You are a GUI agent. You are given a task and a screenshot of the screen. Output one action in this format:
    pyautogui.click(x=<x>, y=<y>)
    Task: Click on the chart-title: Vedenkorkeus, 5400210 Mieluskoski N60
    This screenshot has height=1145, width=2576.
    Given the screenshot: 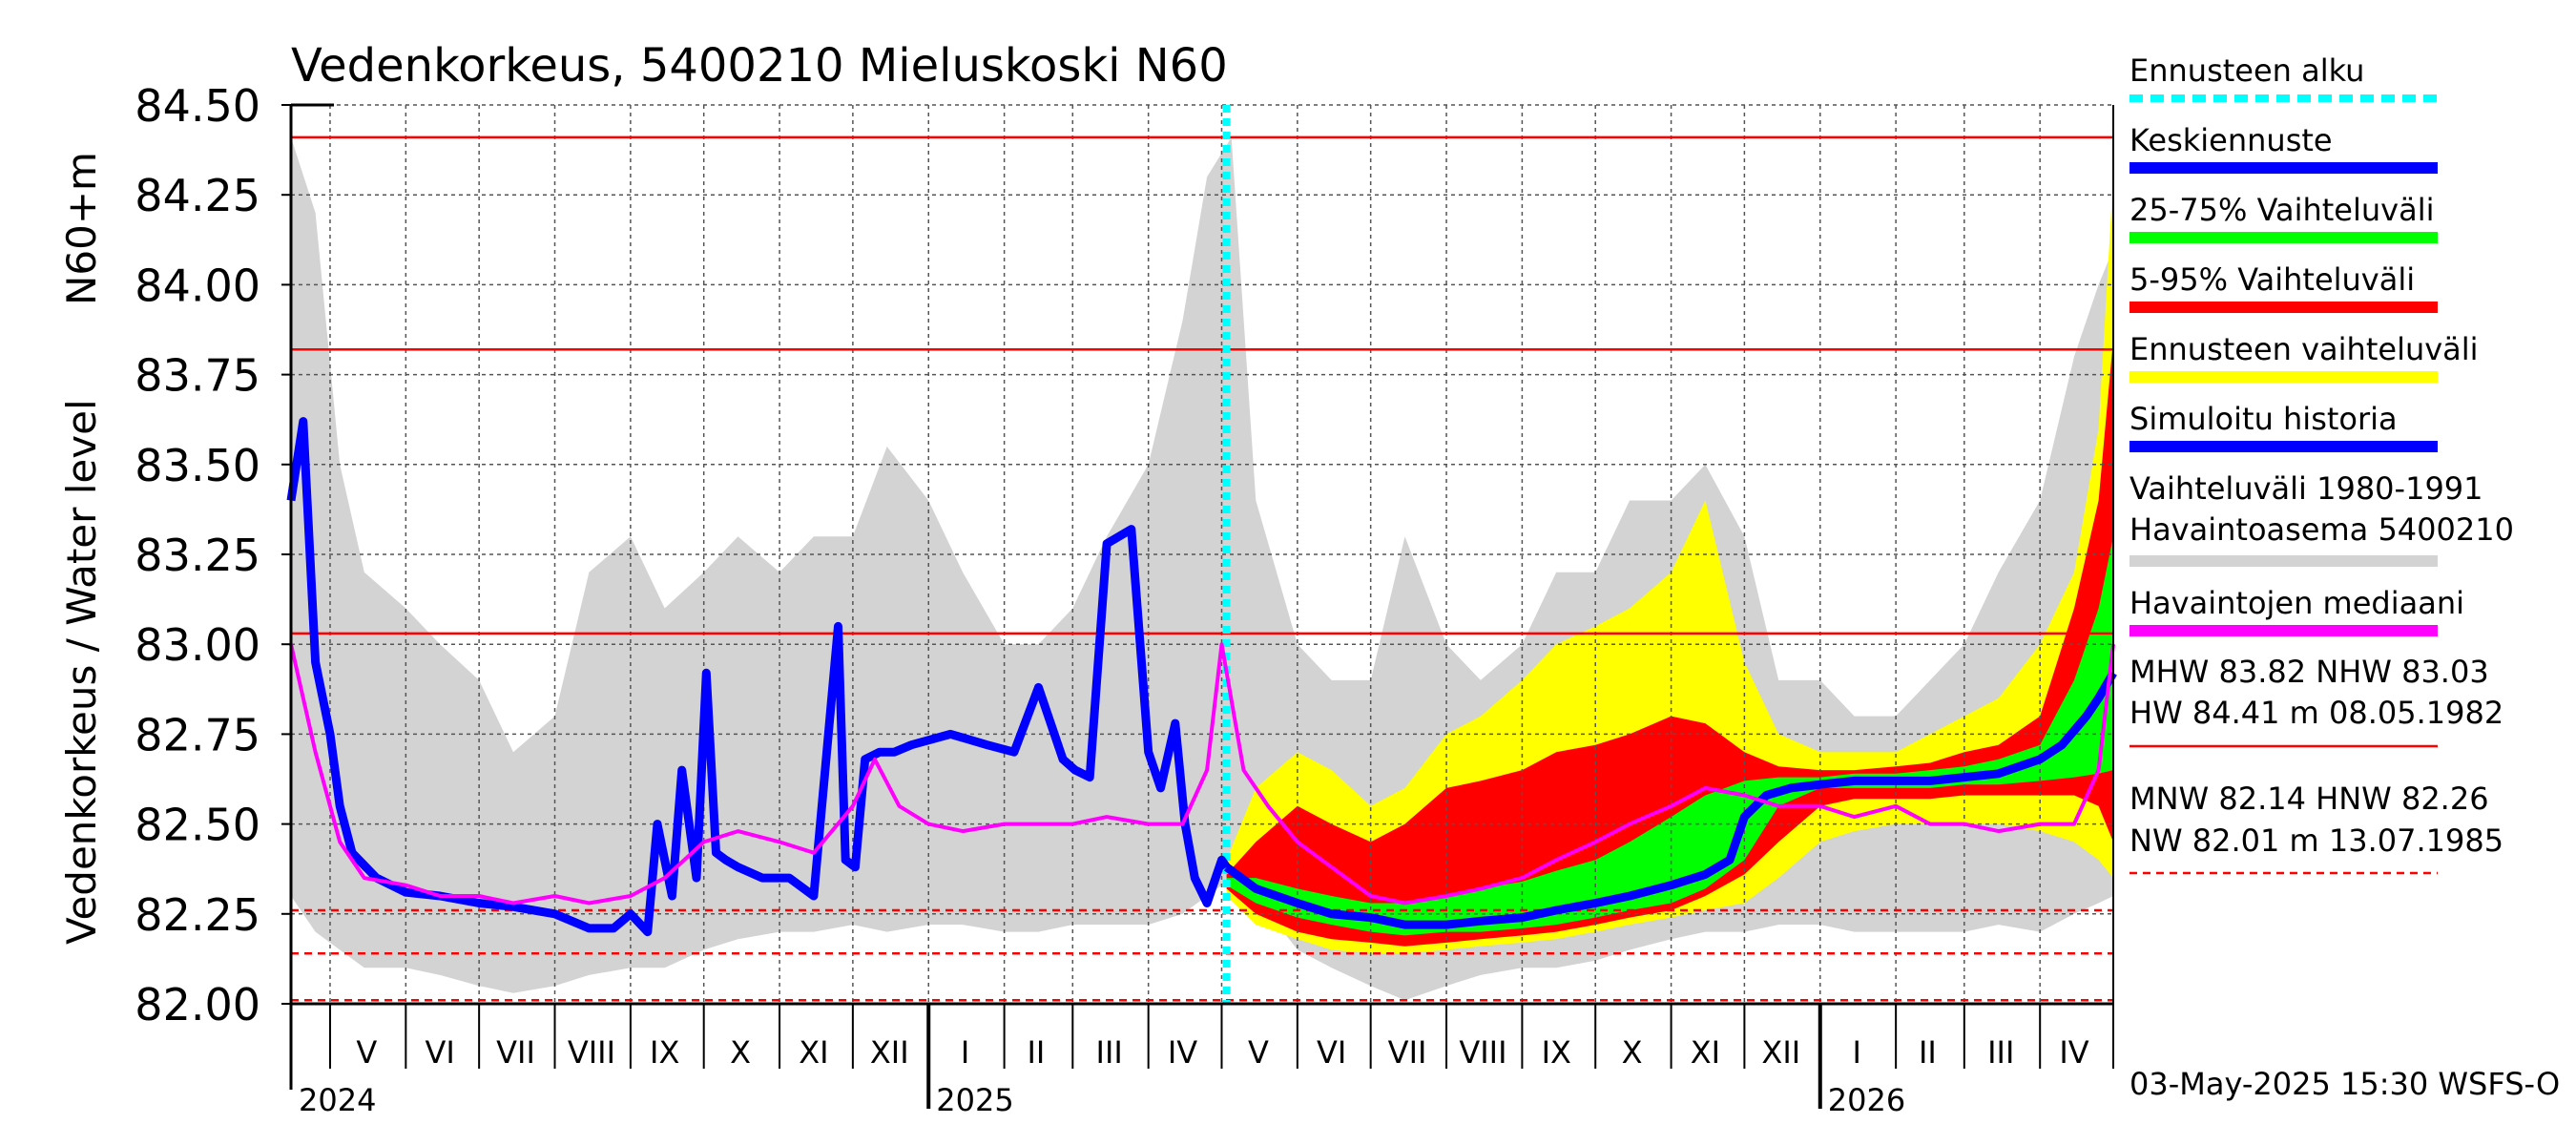 What is the action you would take?
    pyautogui.click(x=759, y=66)
    